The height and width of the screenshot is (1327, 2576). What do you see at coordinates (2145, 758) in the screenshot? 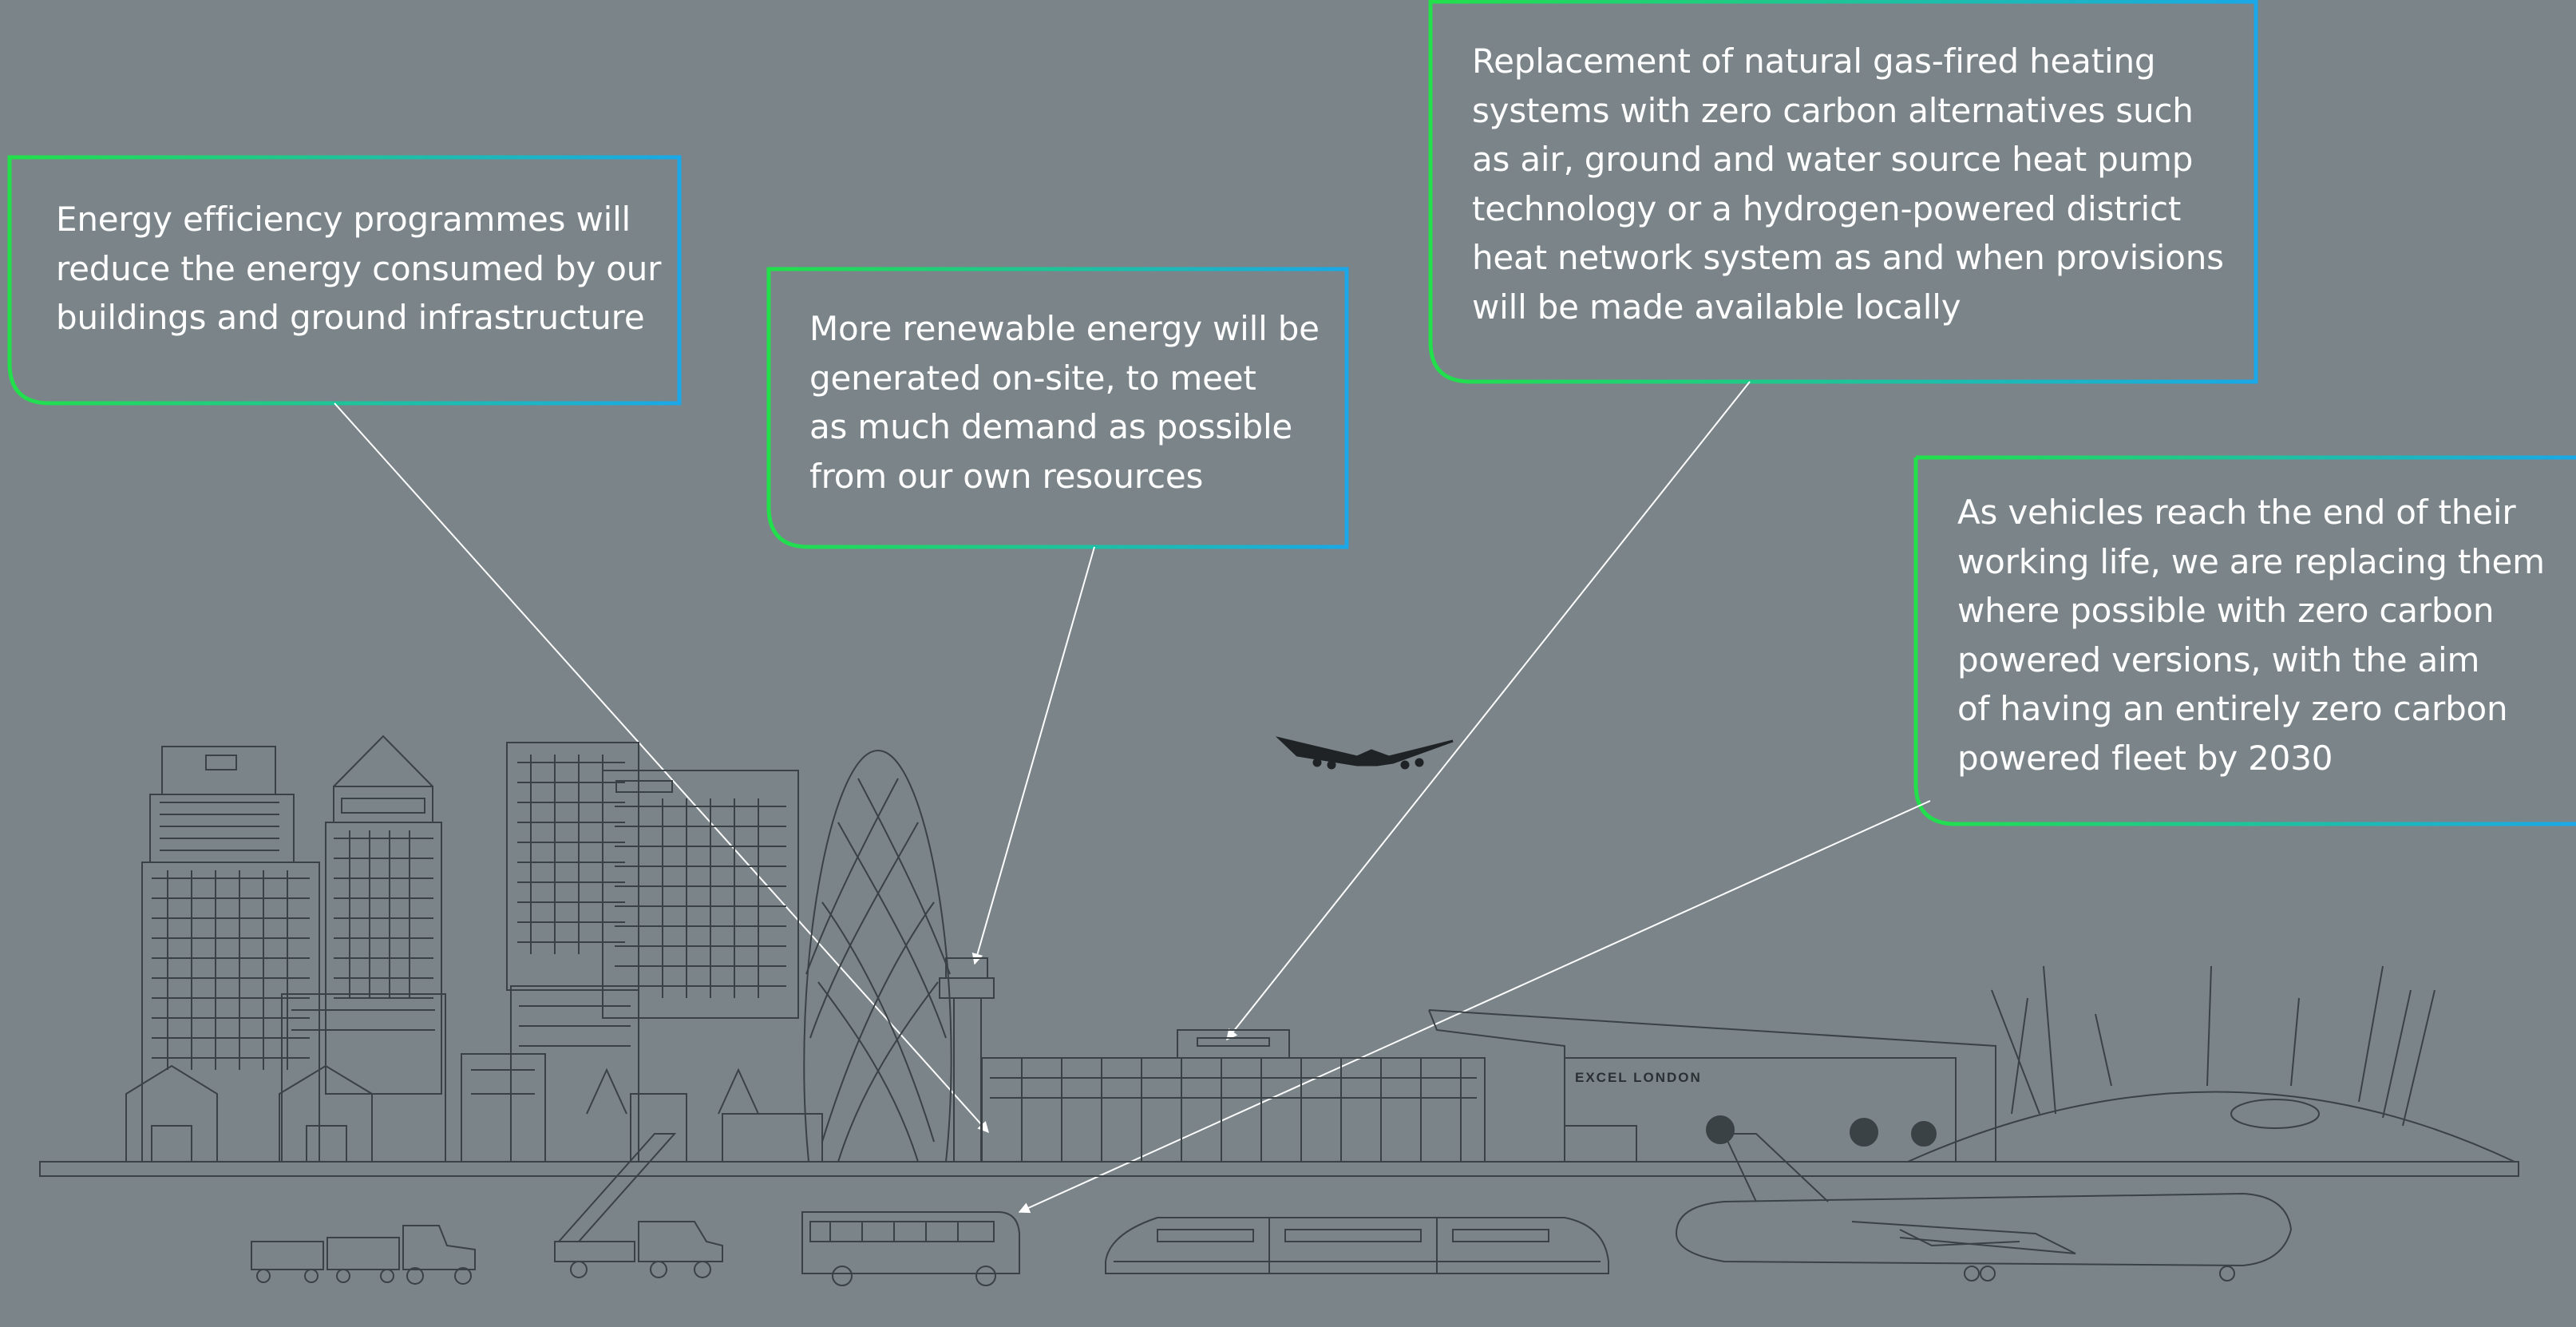
I see `callout-text-line: powered fleet by 2030` at bounding box center [2145, 758].